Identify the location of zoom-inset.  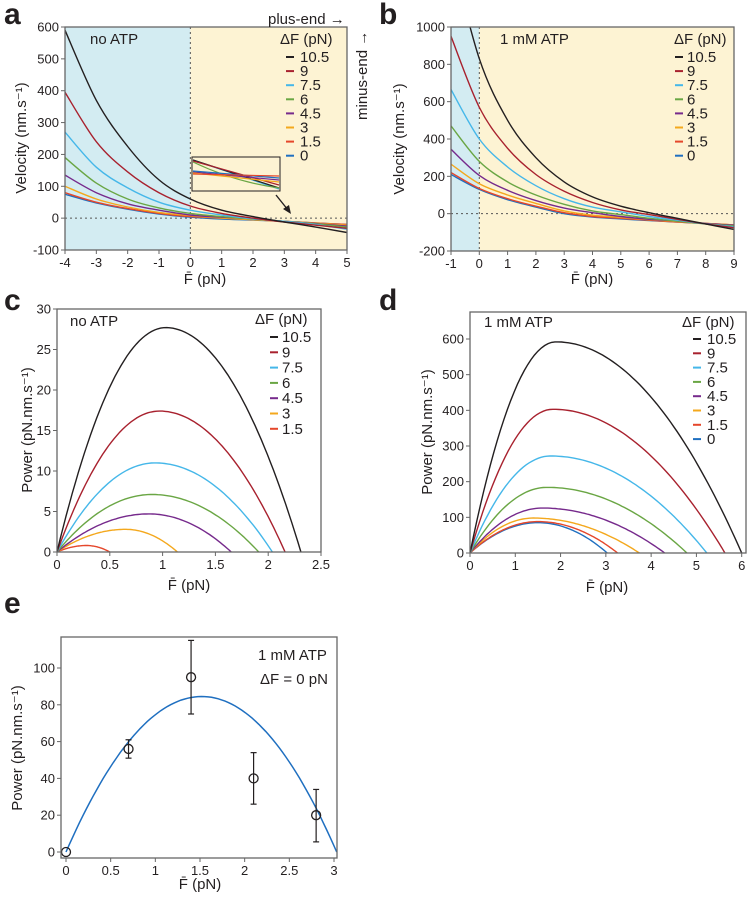
(241, 185).